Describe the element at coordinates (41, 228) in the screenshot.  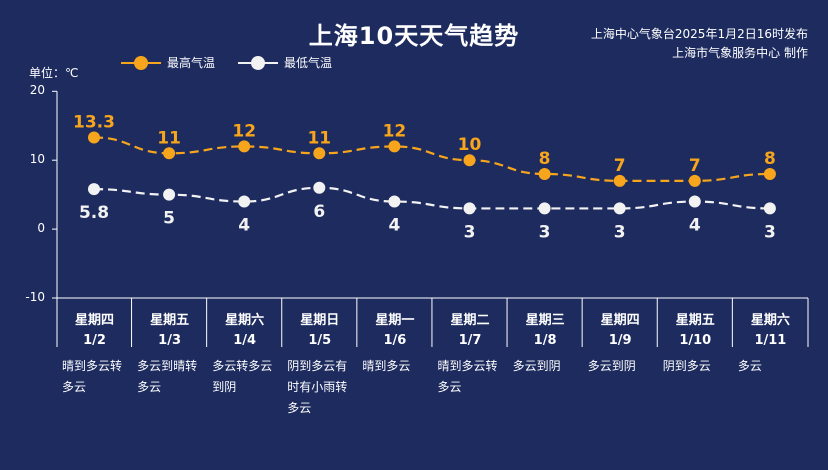
I see `y-tick-label: 0` at that location.